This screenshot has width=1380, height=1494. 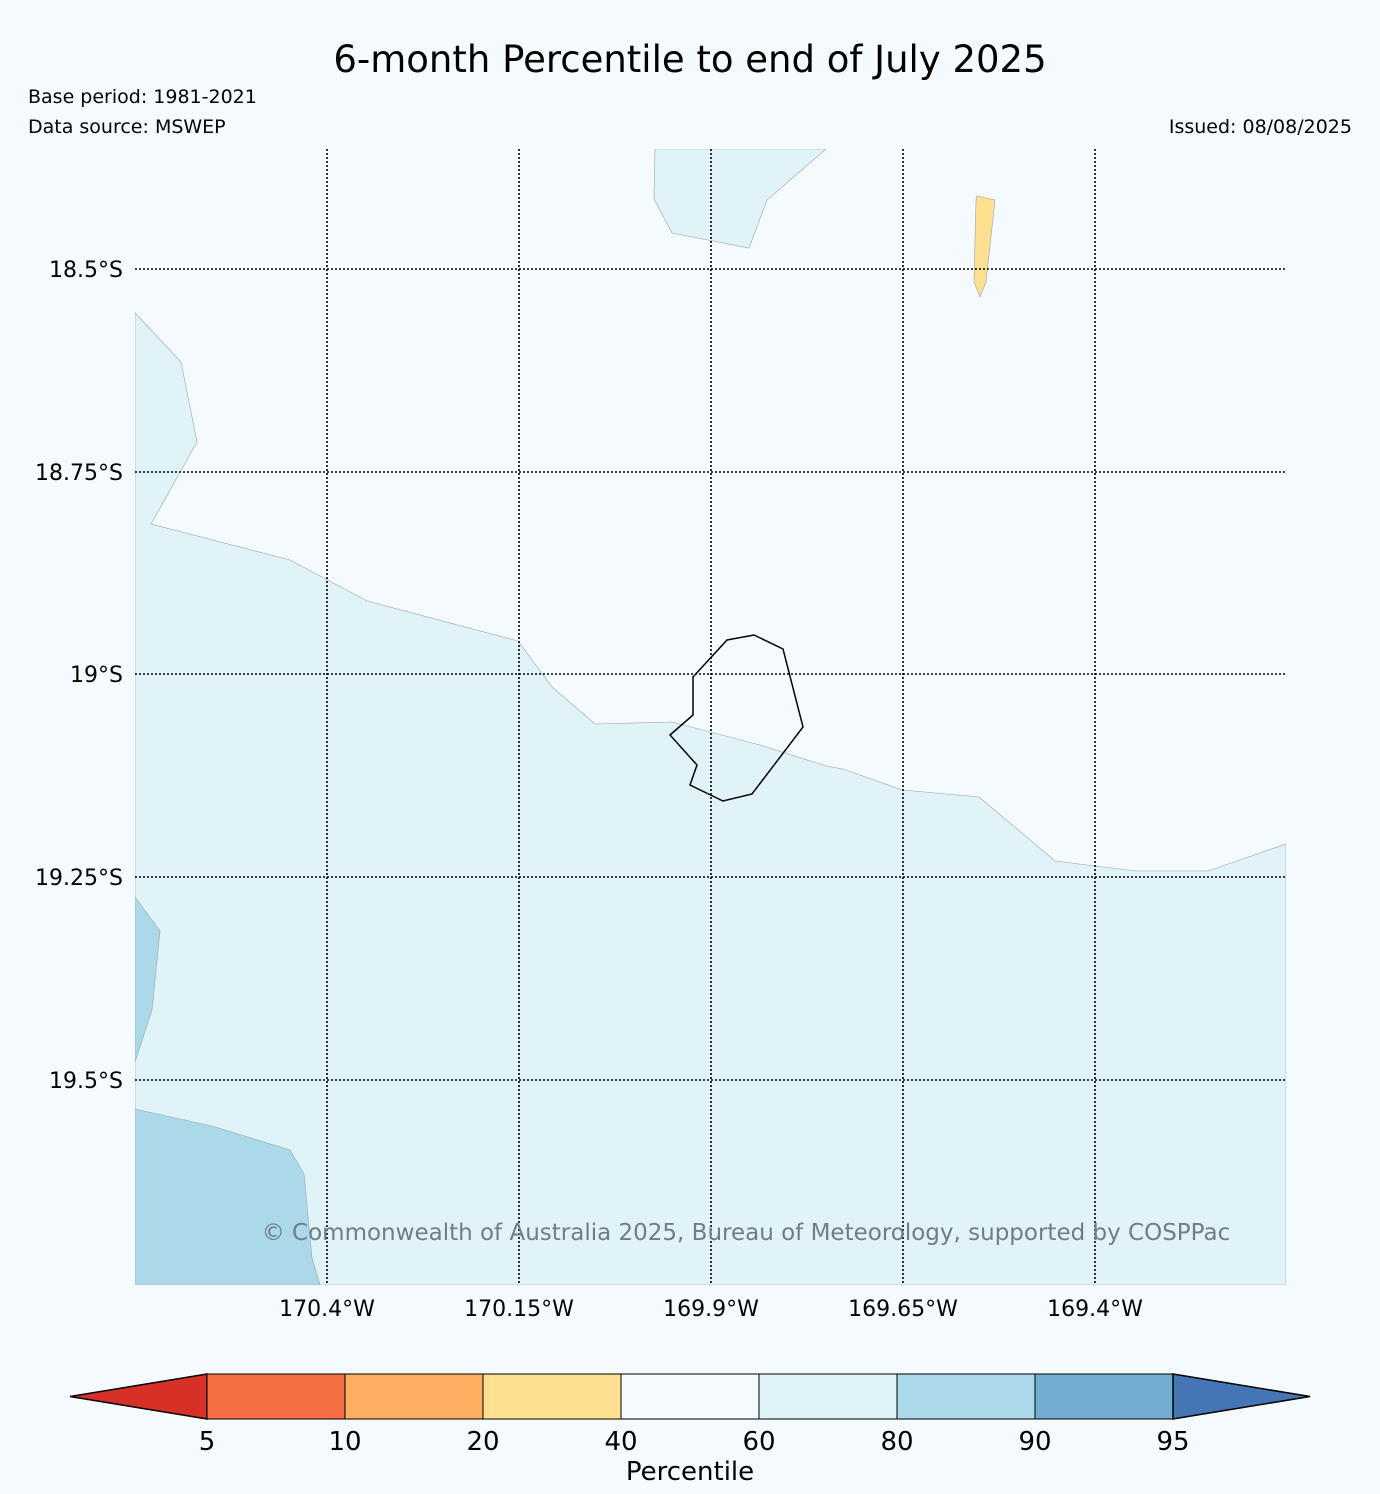 I want to click on colorbar-tick: 20, so click(x=482, y=1442).